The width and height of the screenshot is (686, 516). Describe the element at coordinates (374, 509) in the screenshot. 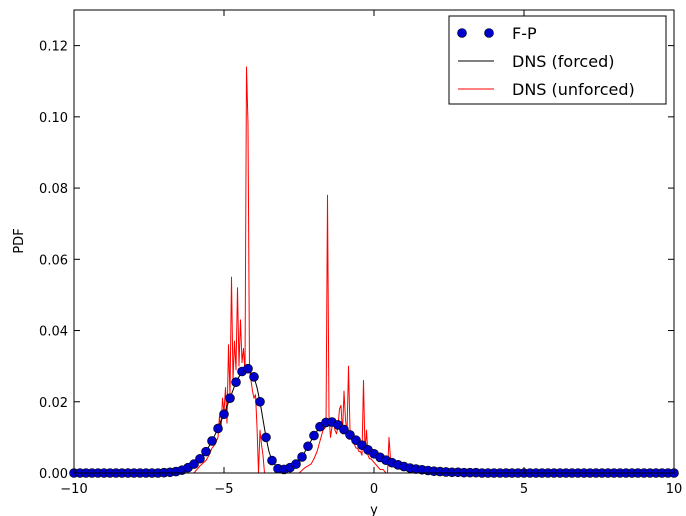

I see `x-axis-label: y` at that location.